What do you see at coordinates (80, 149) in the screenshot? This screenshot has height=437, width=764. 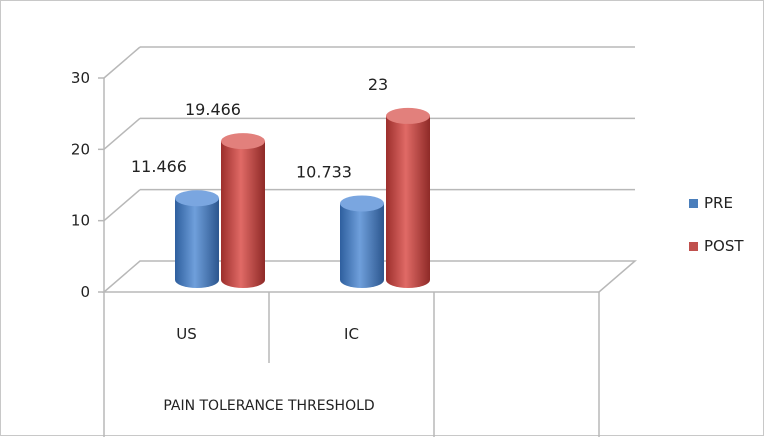 I see `y-tick-label: 20` at bounding box center [80, 149].